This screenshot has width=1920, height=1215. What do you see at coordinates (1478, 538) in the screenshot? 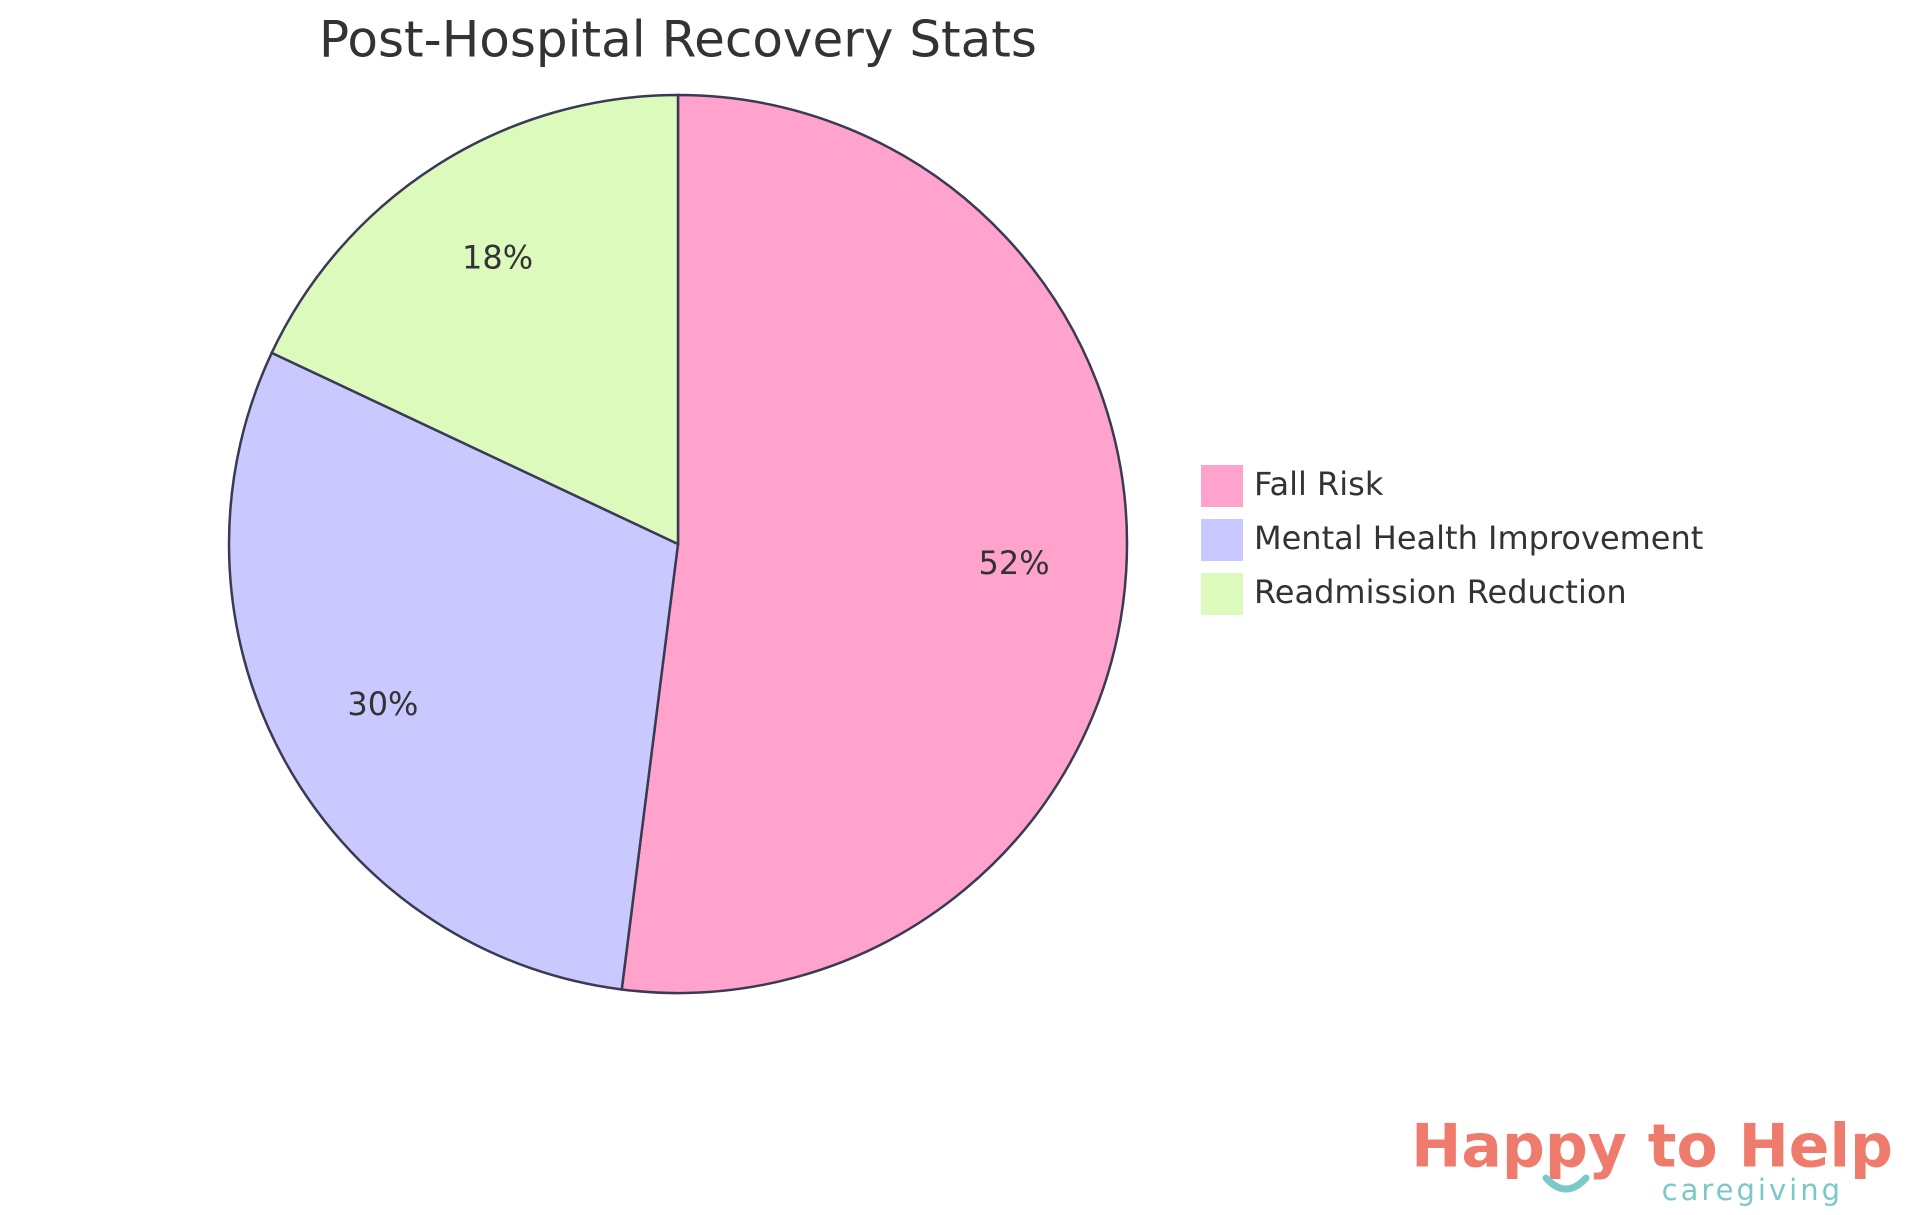
I see `legend-label: Mental Health Improvement` at bounding box center [1478, 538].